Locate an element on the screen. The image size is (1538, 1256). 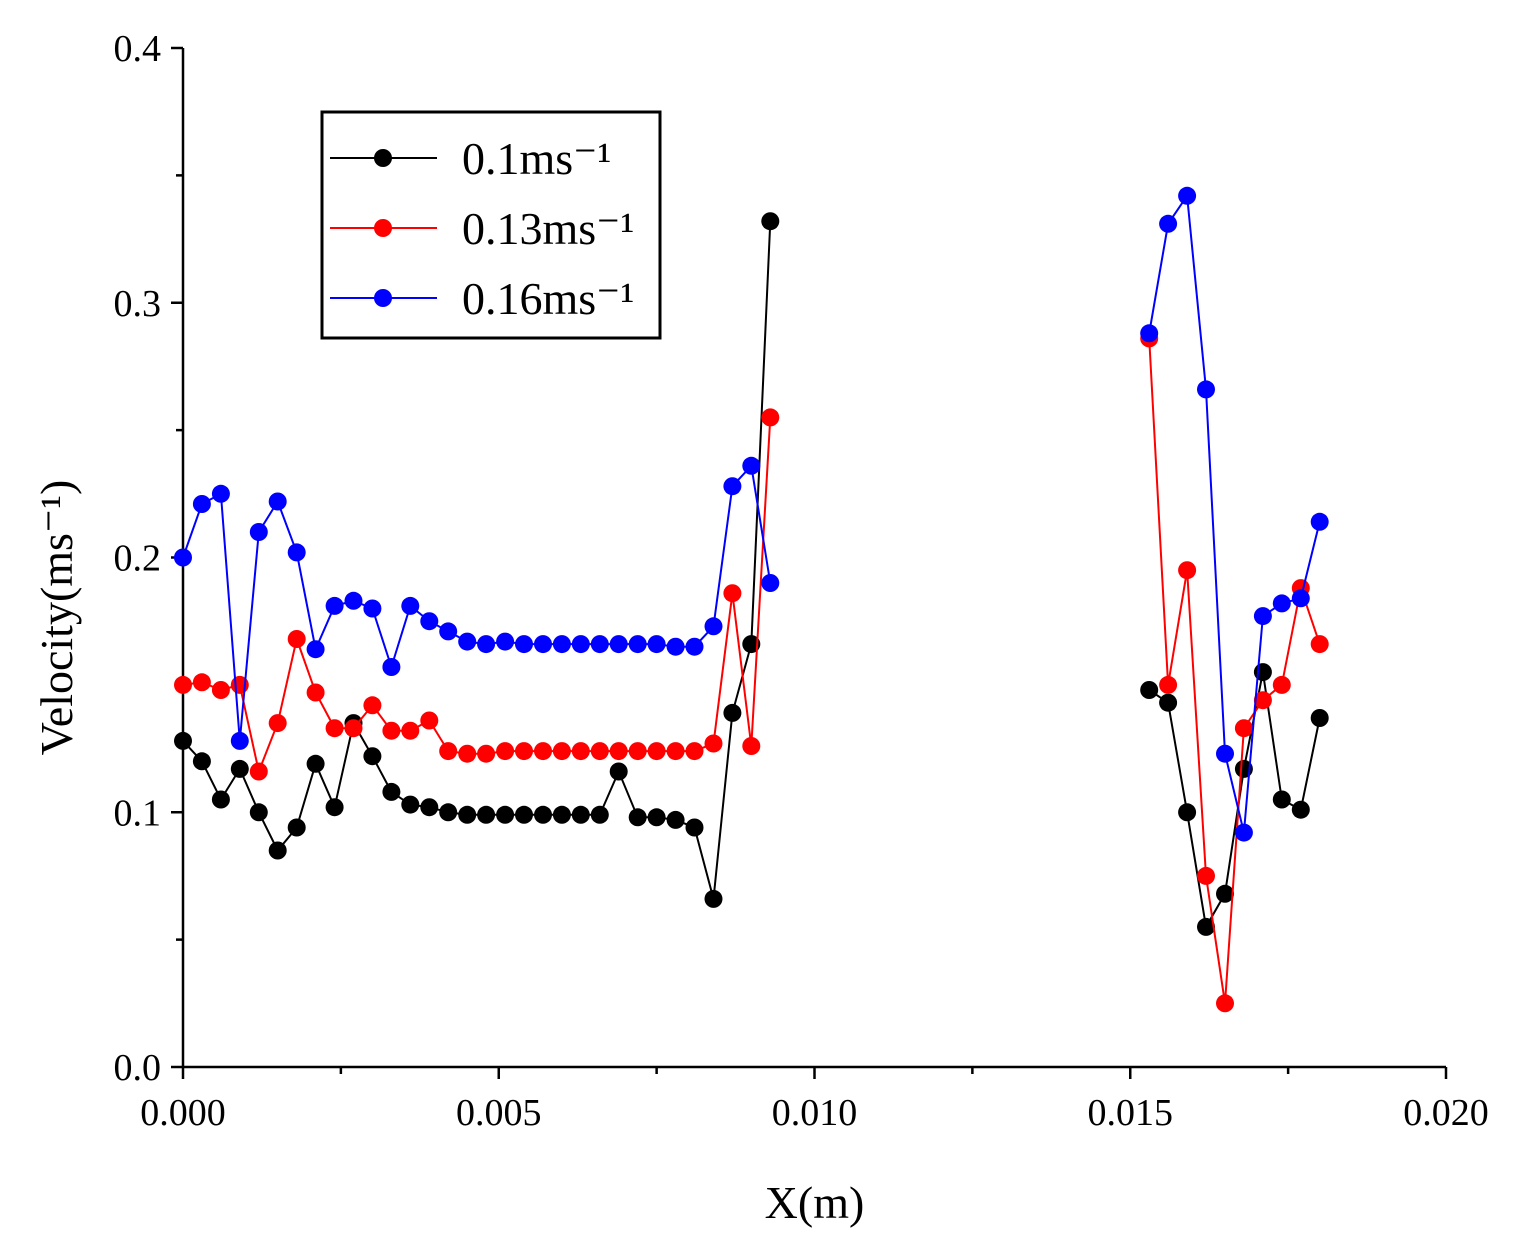
y-tick-label: 0.1 is located at coordinates (138, 813).